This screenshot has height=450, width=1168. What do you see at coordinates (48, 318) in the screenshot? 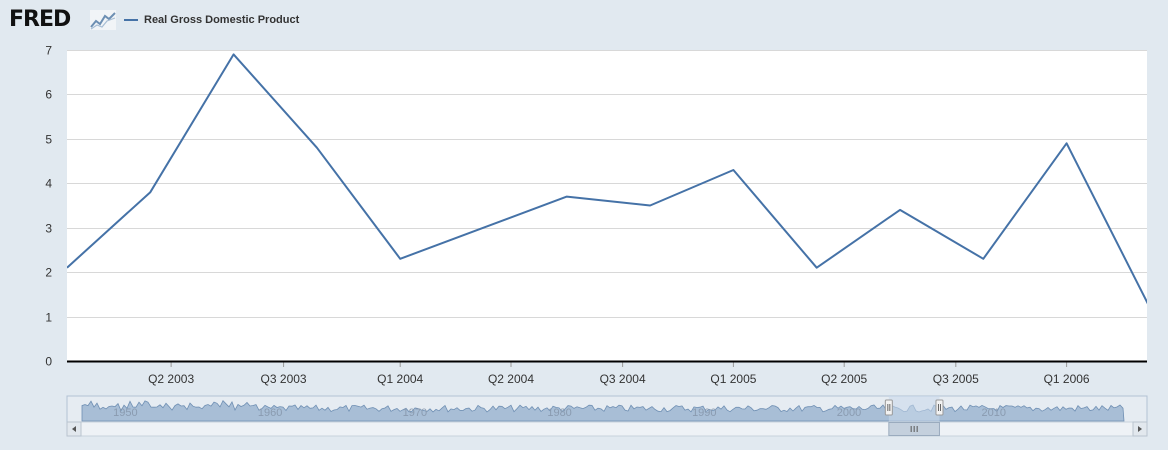
I see `y-tick-label: 1` at bounding box center [48, 318].